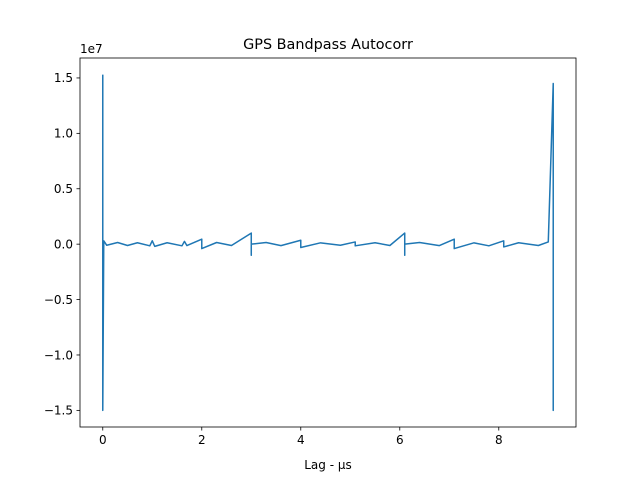 This screenshot has height=485, width=640. I want to click on x-tick-label: 6, so click(400, 440).